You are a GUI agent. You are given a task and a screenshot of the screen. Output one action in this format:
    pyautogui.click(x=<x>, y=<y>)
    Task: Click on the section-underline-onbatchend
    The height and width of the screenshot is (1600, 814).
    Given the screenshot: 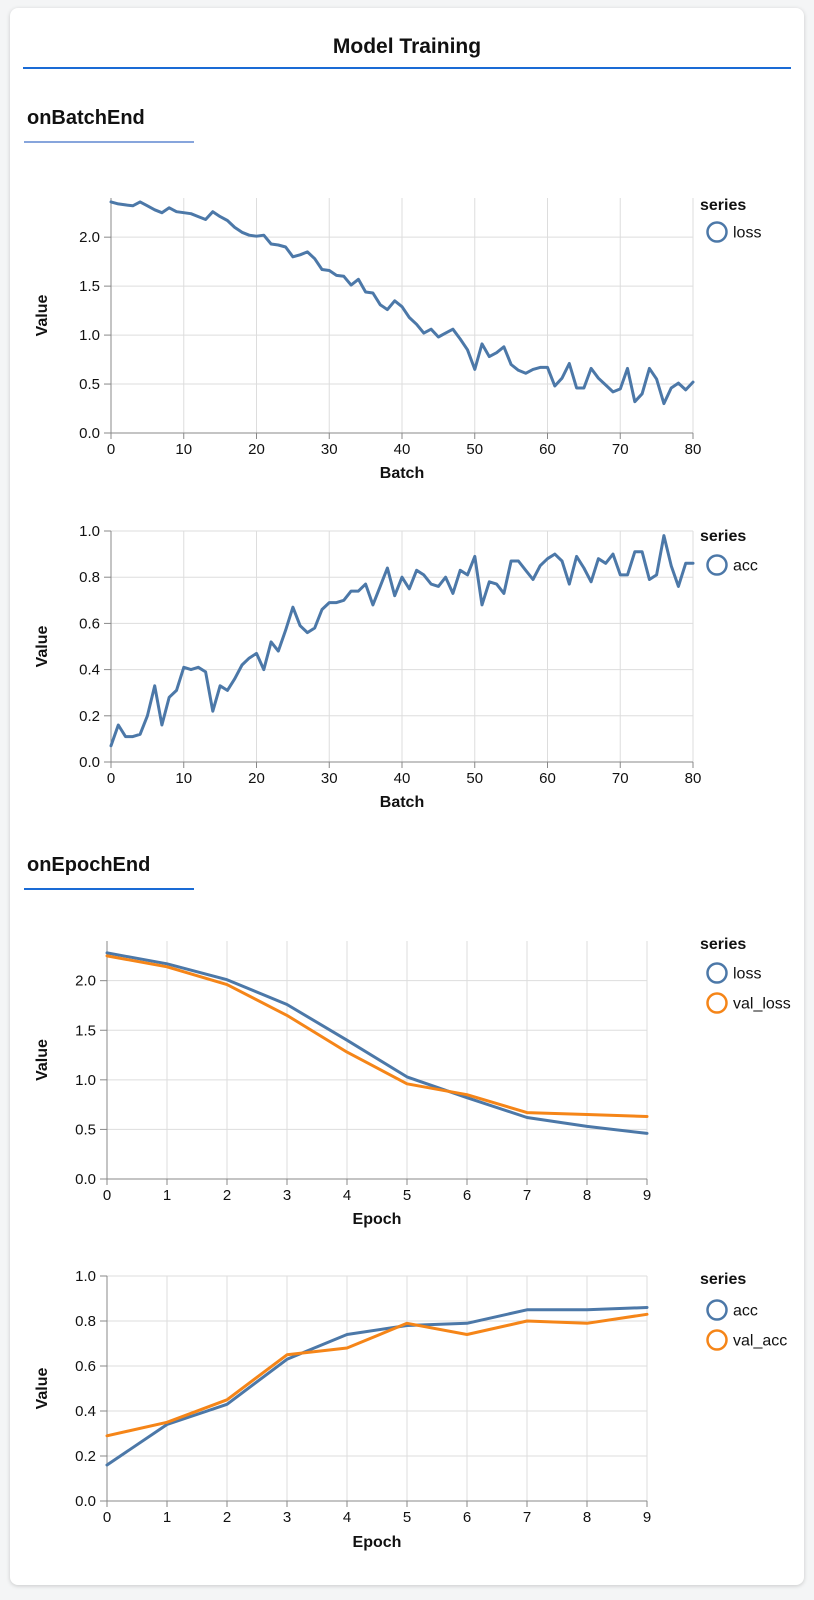 What is the action you would take?
    pyautogui.click(x=109, y=142)
    